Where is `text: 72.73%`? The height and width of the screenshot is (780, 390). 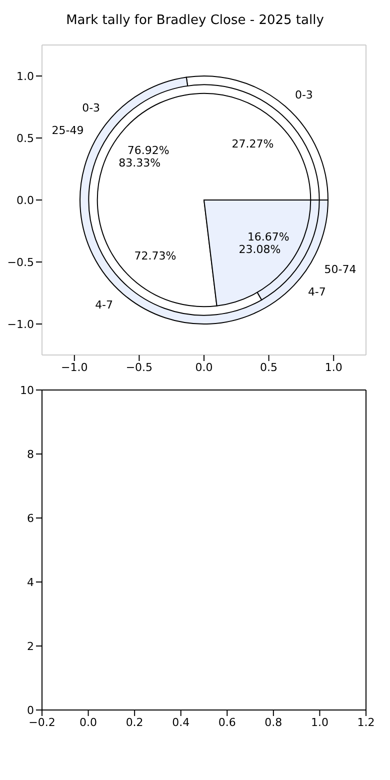 text: 72.73% is located at coordinates (155, 256).